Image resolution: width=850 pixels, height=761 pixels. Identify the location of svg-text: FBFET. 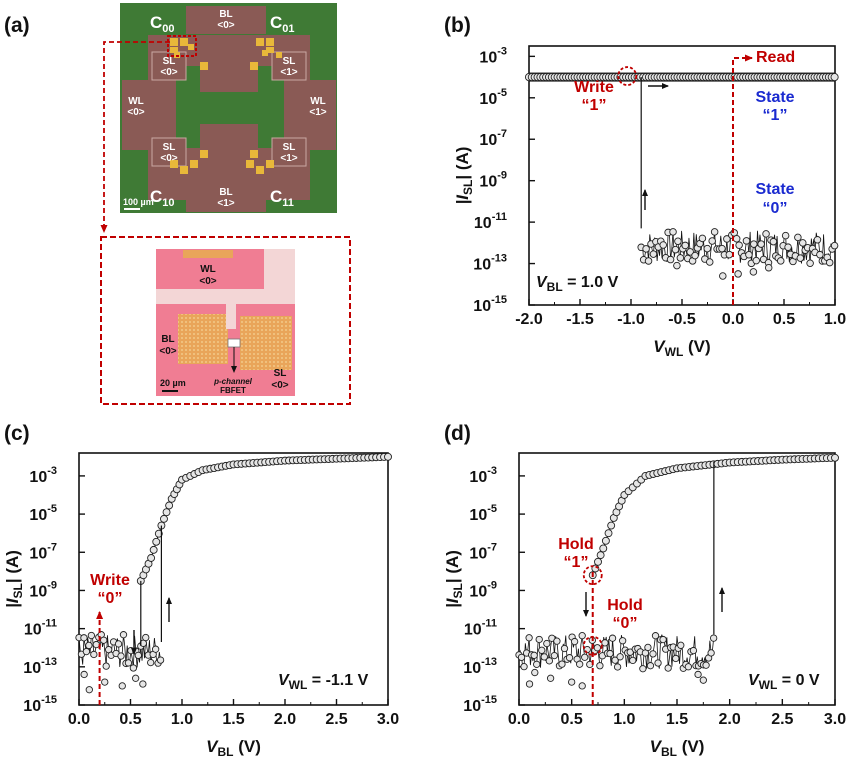
(233, 390).